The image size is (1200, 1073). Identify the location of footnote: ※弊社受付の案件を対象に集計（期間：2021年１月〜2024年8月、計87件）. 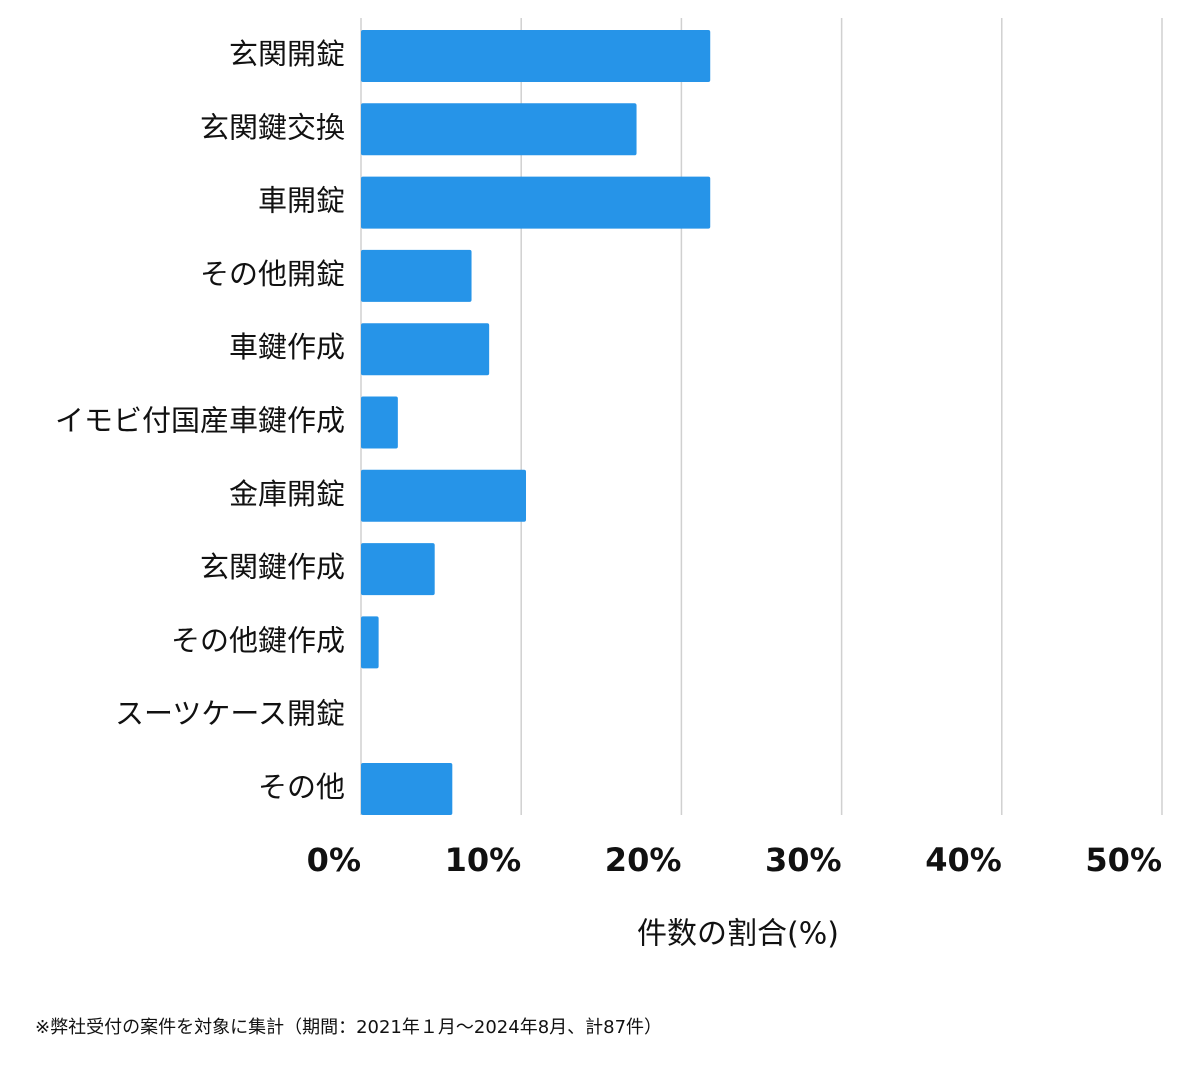
(348, 1027).